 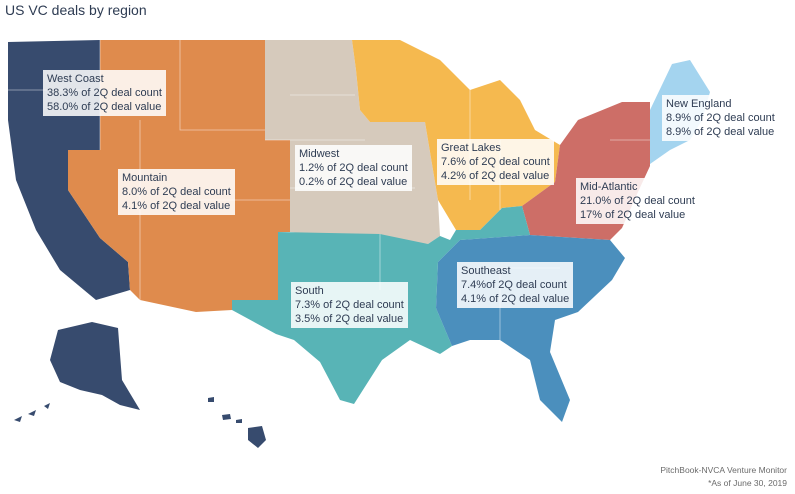 I want to click on region-name: New England, so click(x=699, y=104).